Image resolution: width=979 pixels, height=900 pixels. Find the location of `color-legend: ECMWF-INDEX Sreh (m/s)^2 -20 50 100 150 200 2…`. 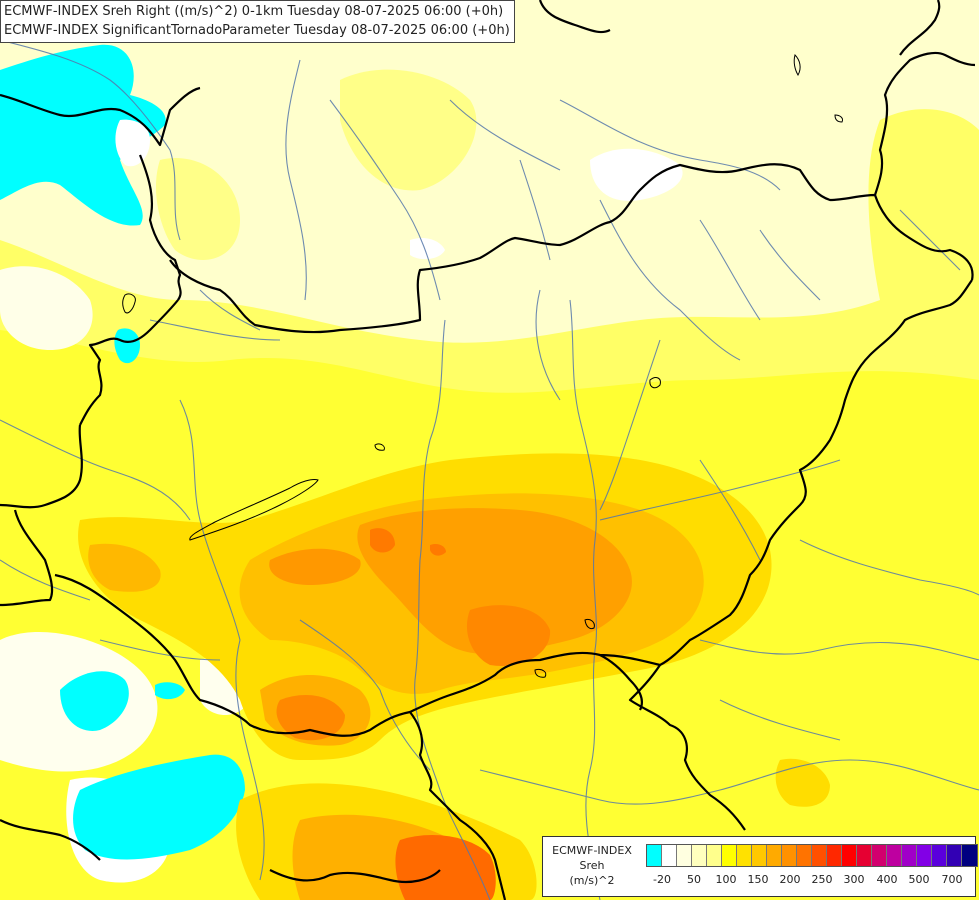

color-legend: ECMWF-INDEX Sreh (m/s)^2 -20 50 100 150 200 2… is located at coordinates (760, 866).